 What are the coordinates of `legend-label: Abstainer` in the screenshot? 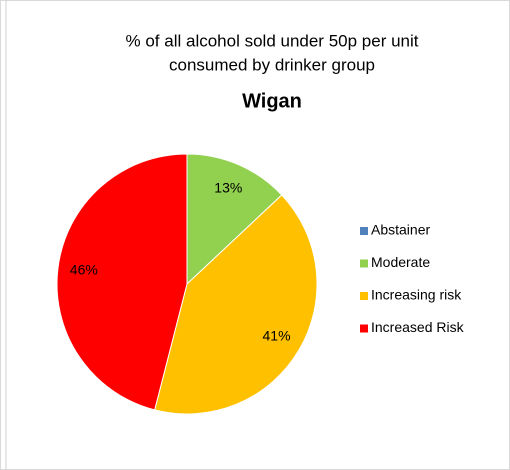 It's located at (400, 230).